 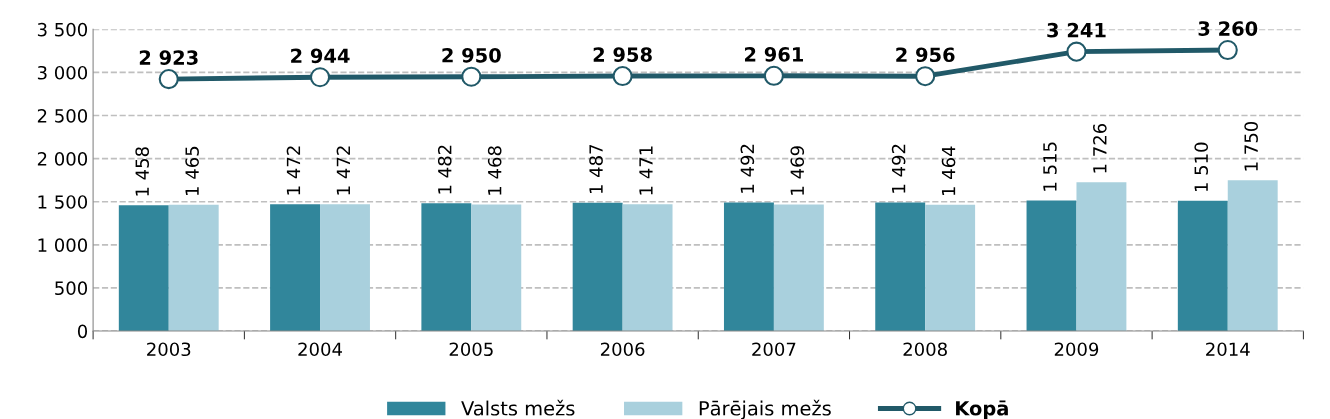 I want to click on y-tick-label: 500, so click(x=71, y=288).